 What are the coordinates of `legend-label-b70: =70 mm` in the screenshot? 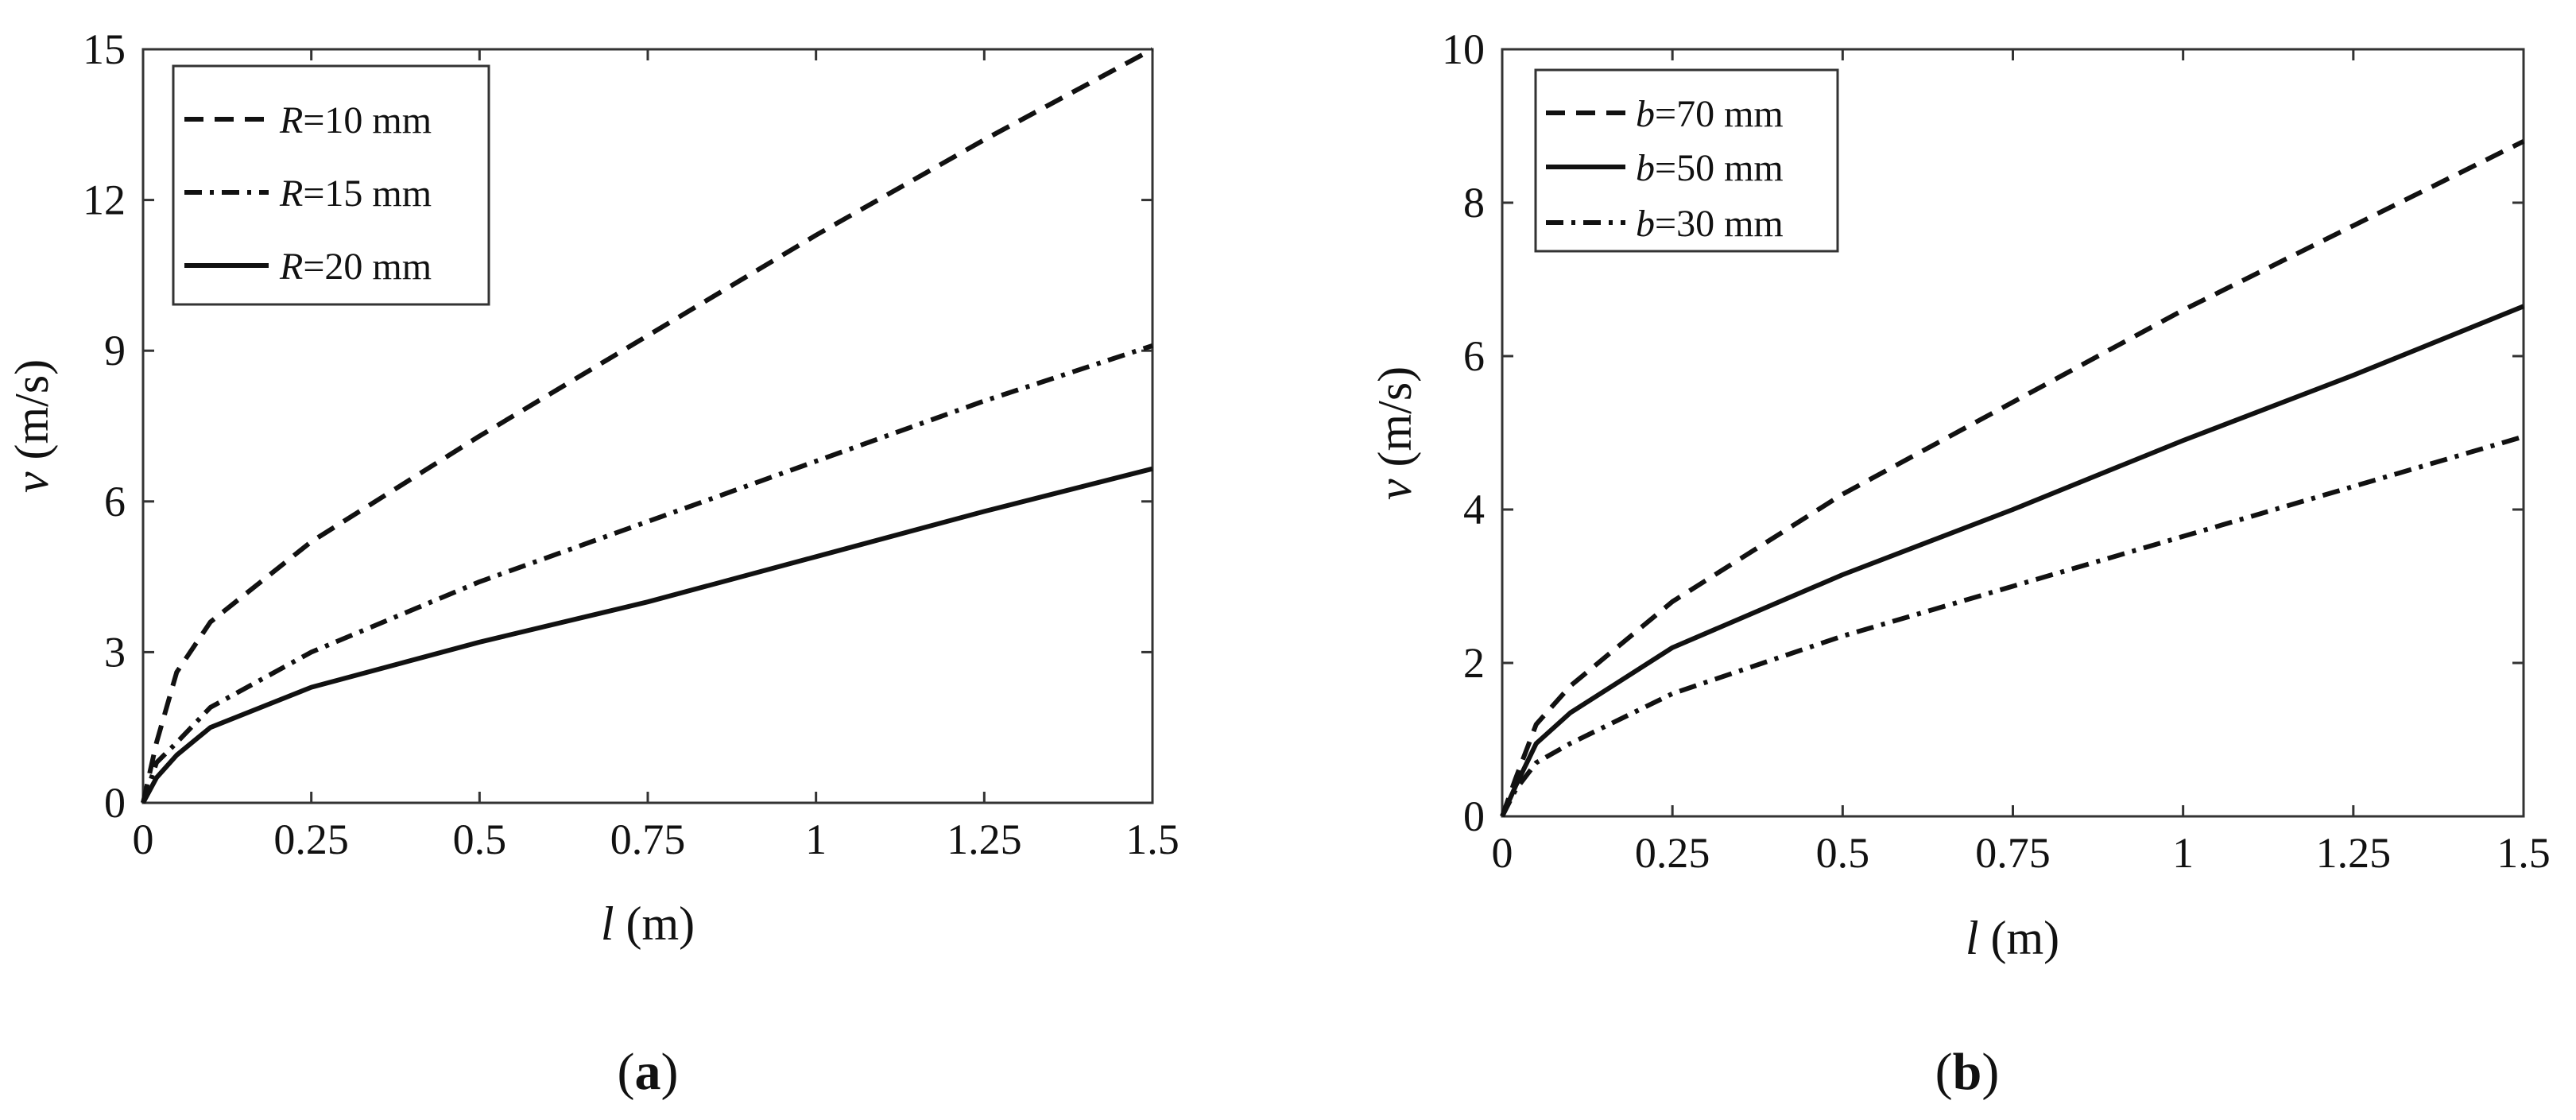 It's located at (1719, 114).